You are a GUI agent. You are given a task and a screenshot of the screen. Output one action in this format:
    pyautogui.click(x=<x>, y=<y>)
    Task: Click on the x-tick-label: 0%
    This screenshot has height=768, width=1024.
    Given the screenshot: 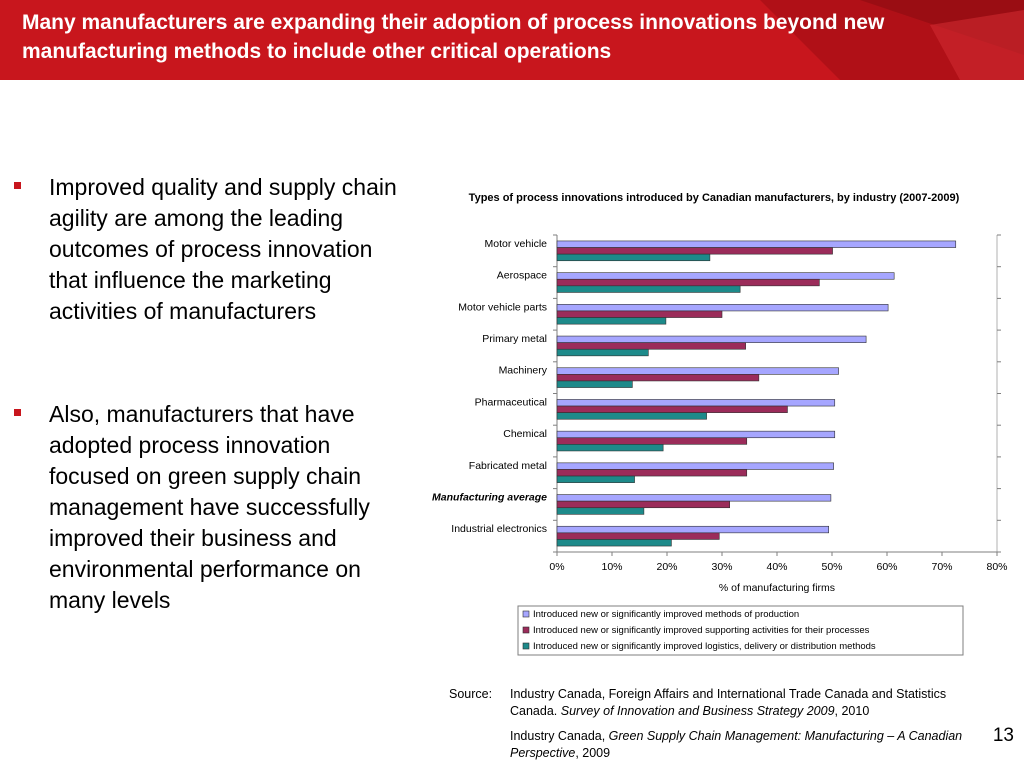 What is the action you would take?
    pyautogui.click(x=556, y=567)
    